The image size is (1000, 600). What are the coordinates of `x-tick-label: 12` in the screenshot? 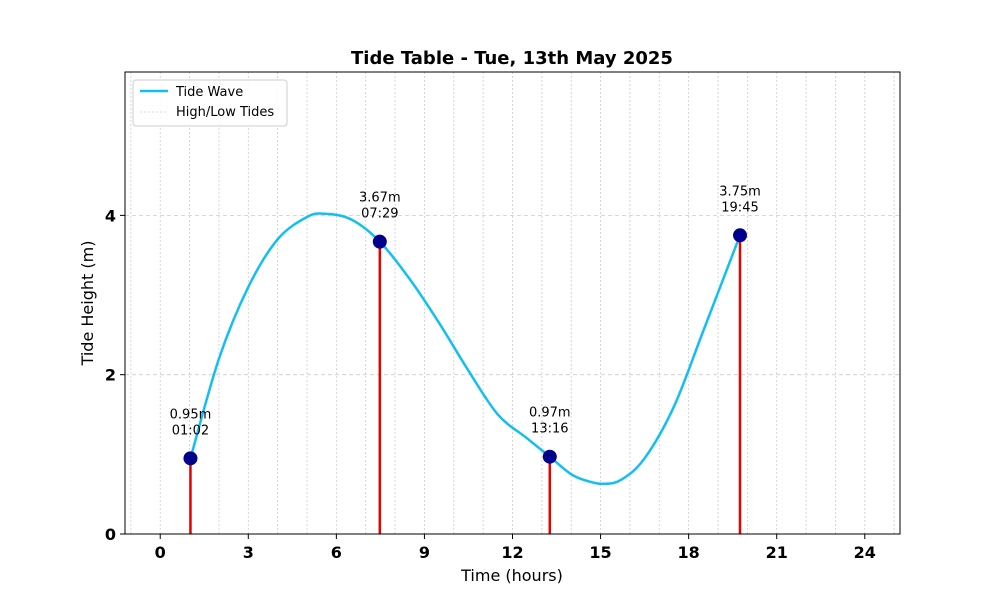 It's located at (512, 552).